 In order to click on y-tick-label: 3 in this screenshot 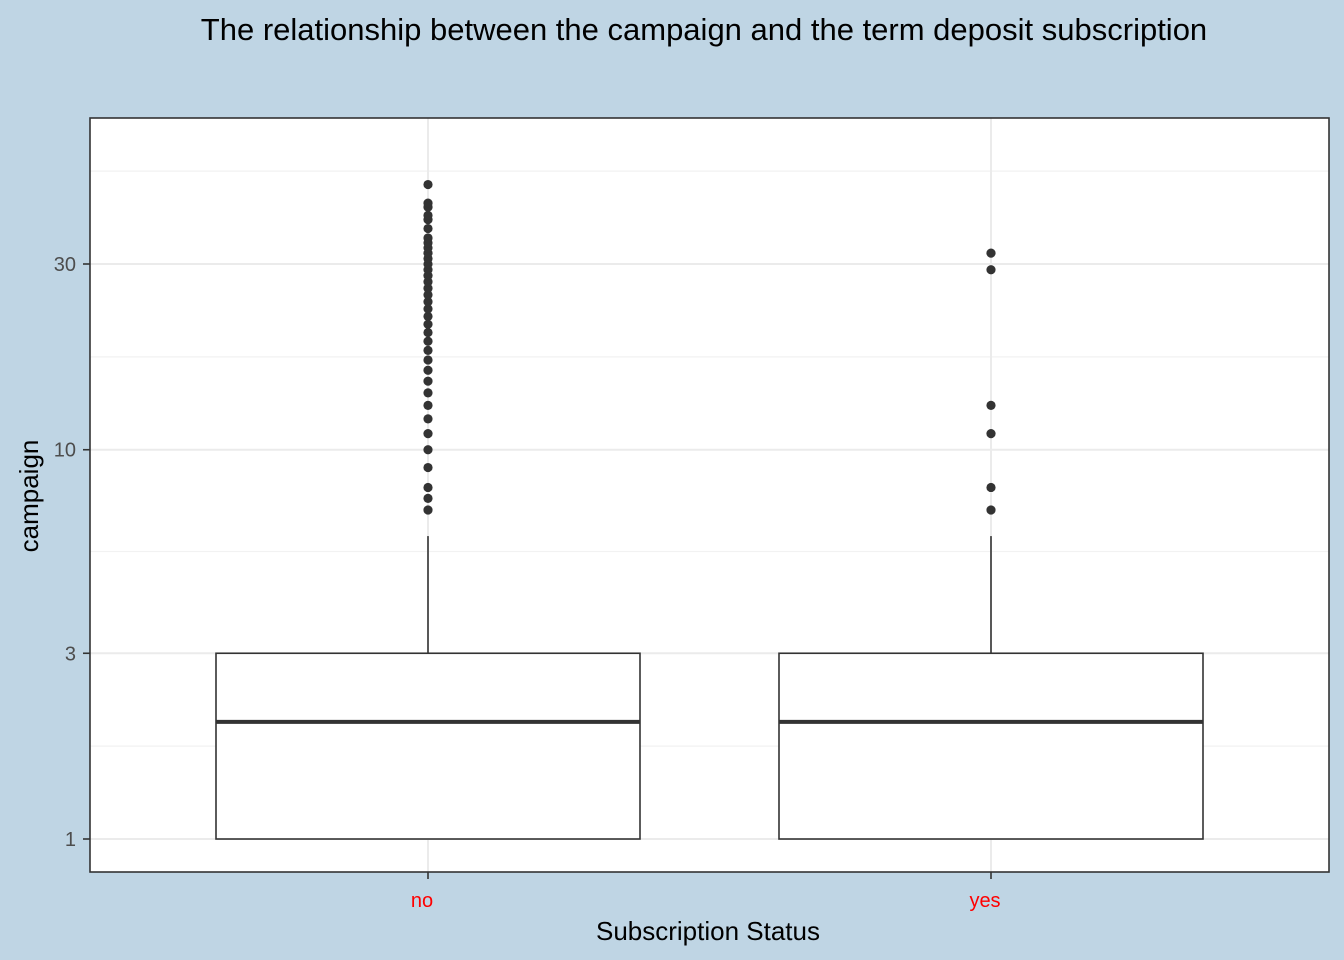, I will do `click(70, 654)`.